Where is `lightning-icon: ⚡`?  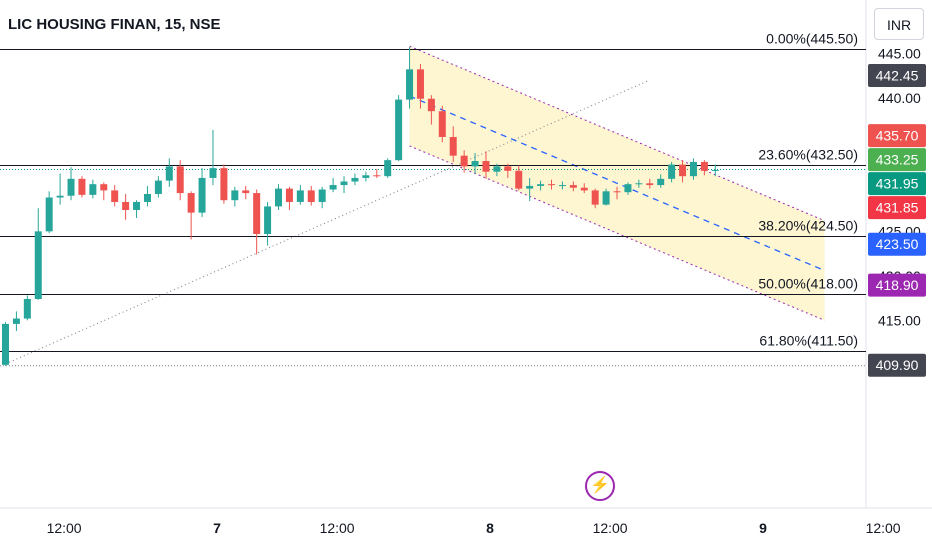 lightning-icon: ⚡ is located at coordinates (600, 486).